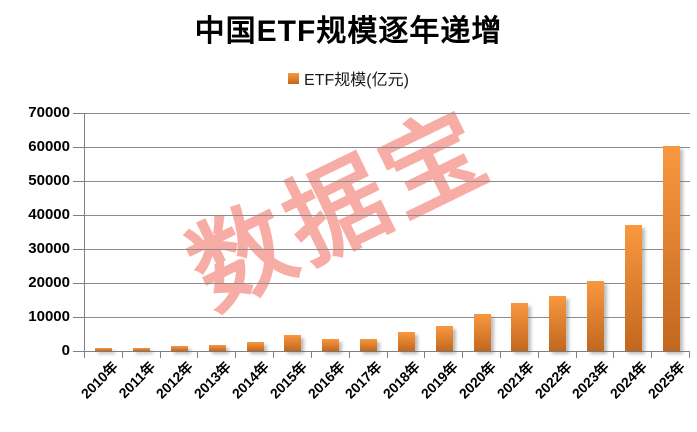 This screenshot has width=697, height=432. I want to click on x-axis-label: 2012年, so click(175, 380).